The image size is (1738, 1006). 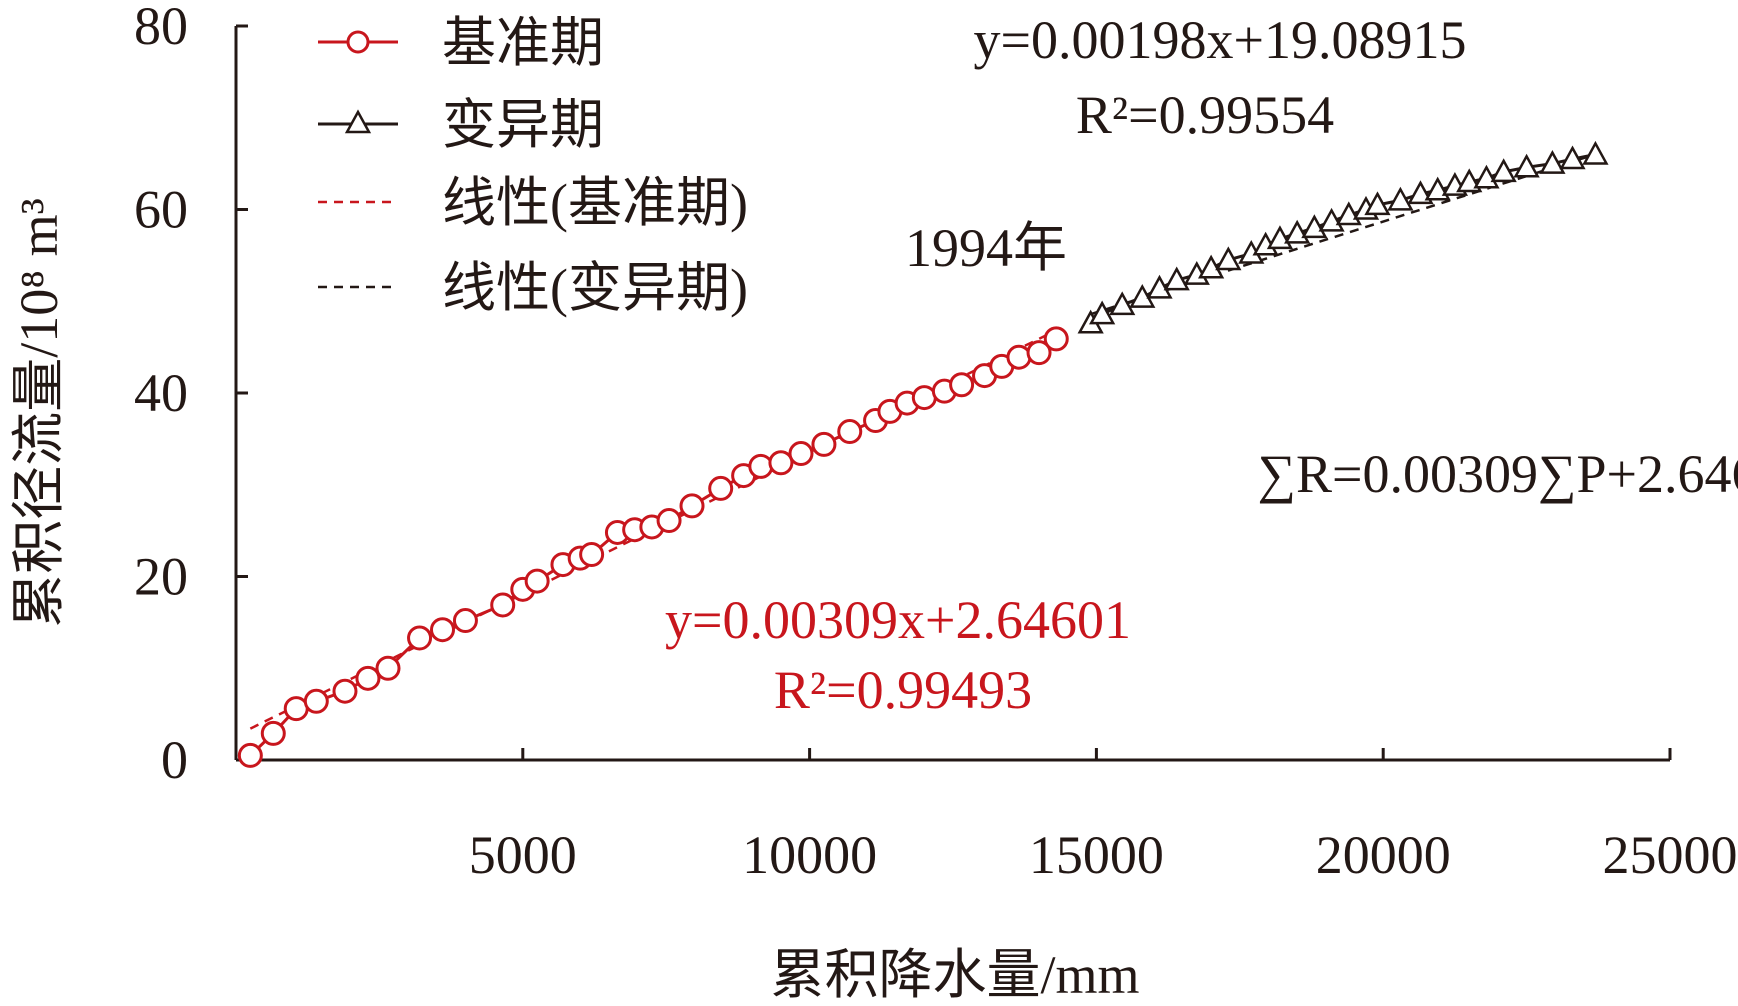 I want to click on legend-label-baseline: 基准期, so click(x=523, y=43).